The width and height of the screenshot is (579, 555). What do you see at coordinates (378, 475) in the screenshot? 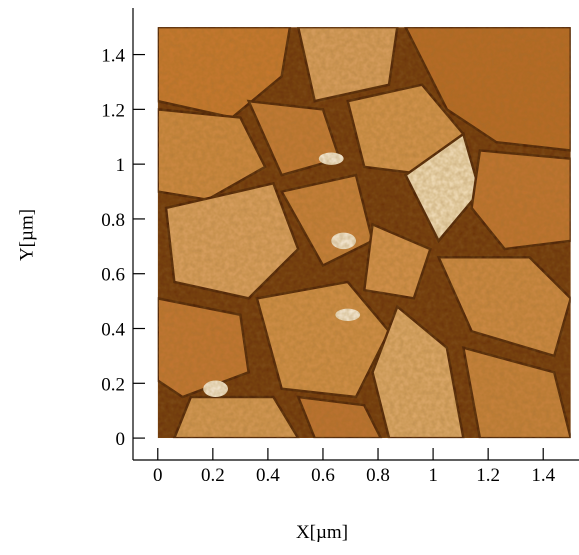
I see `x-tick-label: 0.8` at bounding box center [378, 475].